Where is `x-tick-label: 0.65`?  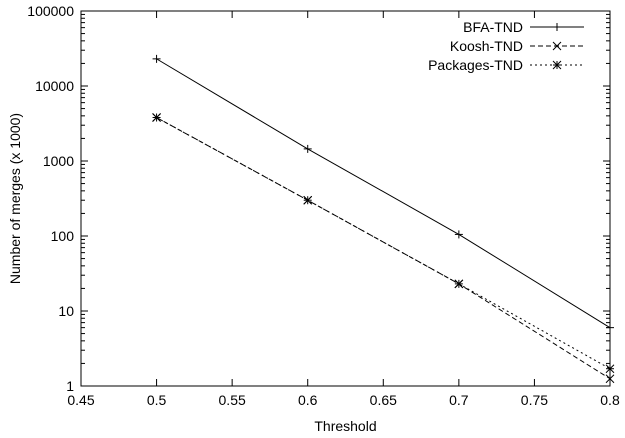 x-tick-label: 0.65 is located at coordinates (383, 400).